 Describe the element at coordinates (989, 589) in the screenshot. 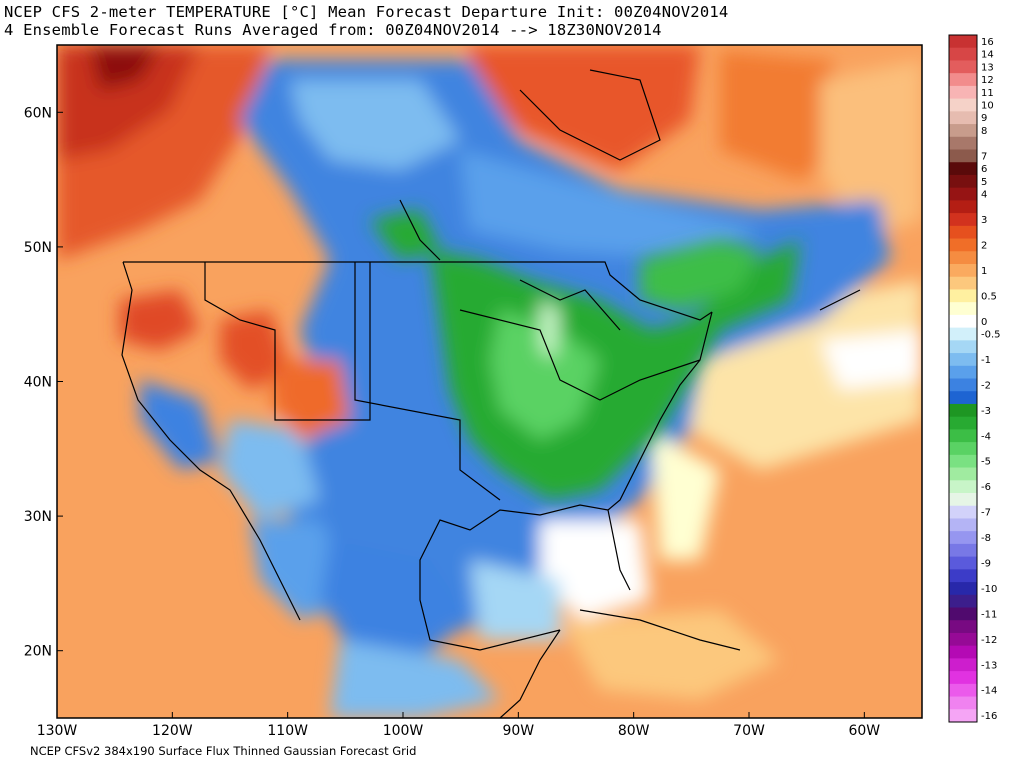

I see `colorbar-label: -10` at that location.